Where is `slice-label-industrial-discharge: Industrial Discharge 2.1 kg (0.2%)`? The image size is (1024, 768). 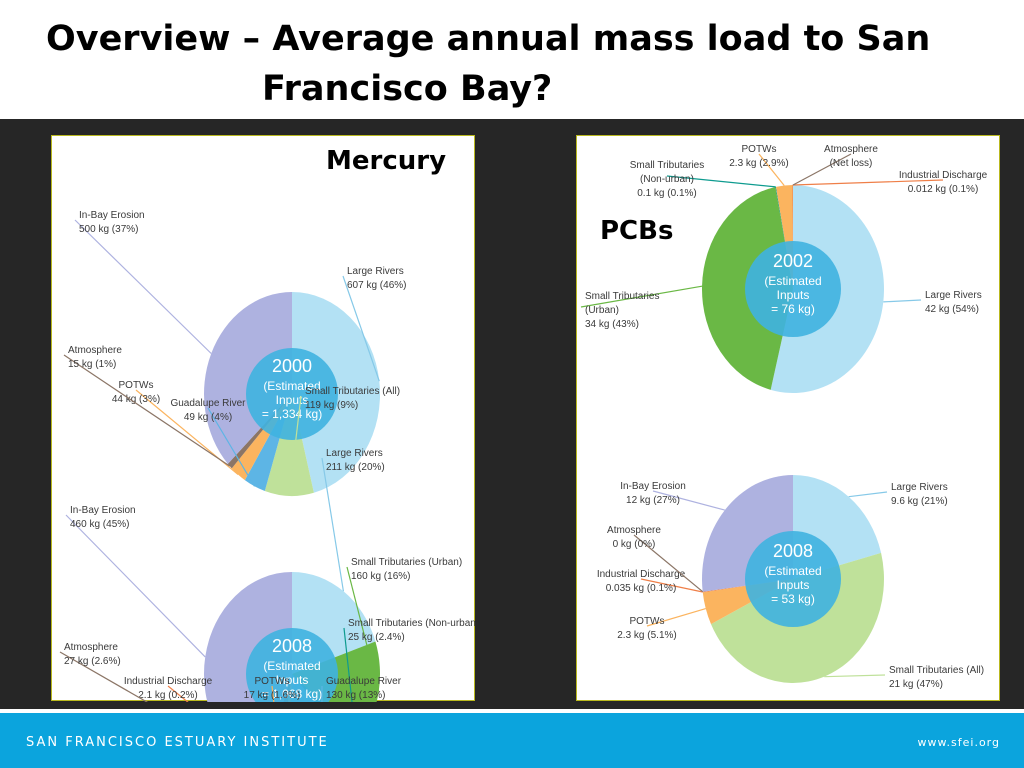
slice-label-industrial-discharge: Industrial Discharge 2.1 kg (0.2%) is located at coordinates (168, 688).